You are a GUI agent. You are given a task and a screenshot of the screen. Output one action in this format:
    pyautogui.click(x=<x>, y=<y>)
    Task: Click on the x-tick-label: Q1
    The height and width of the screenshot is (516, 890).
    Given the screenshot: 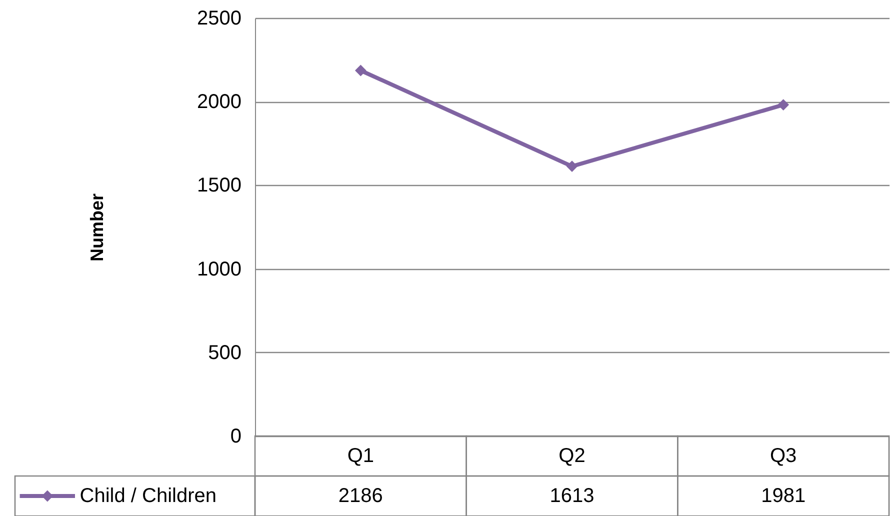 What is the action you would take?
    pyautogui.click(x=360, y=456)
    